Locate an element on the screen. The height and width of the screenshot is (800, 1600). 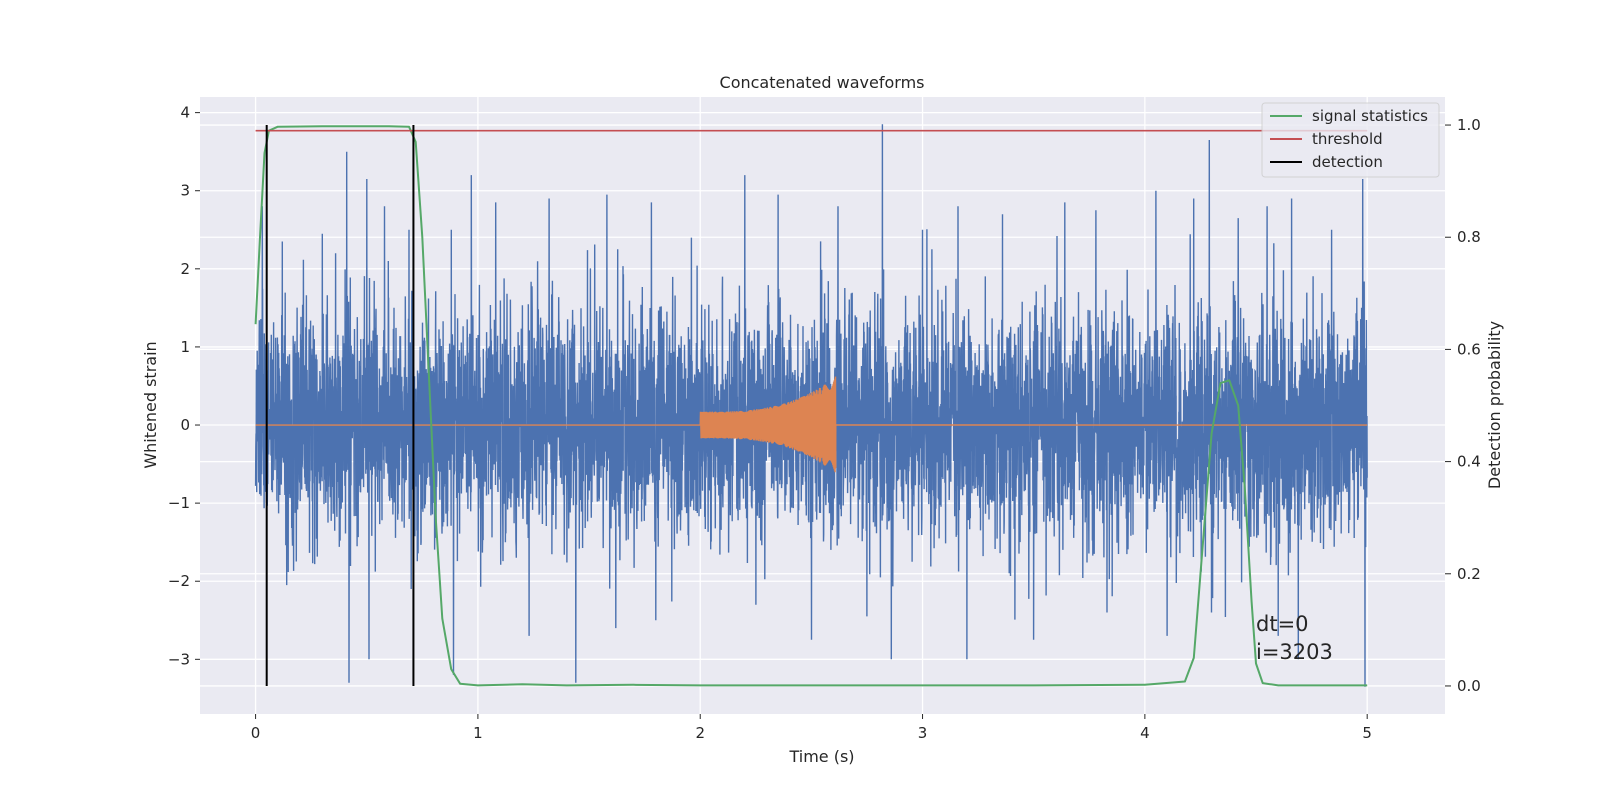
y-tick-label: −3 is located at coordinates (179, 659).